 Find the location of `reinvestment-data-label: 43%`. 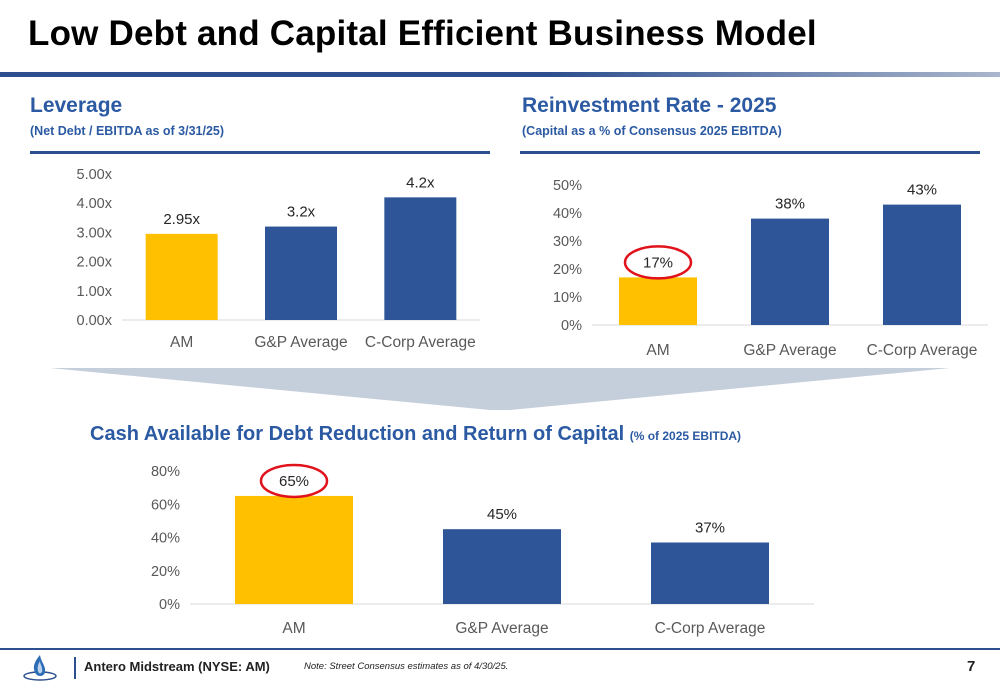

reinvestment-data-label: 43% is located at coordinates (922, 190).